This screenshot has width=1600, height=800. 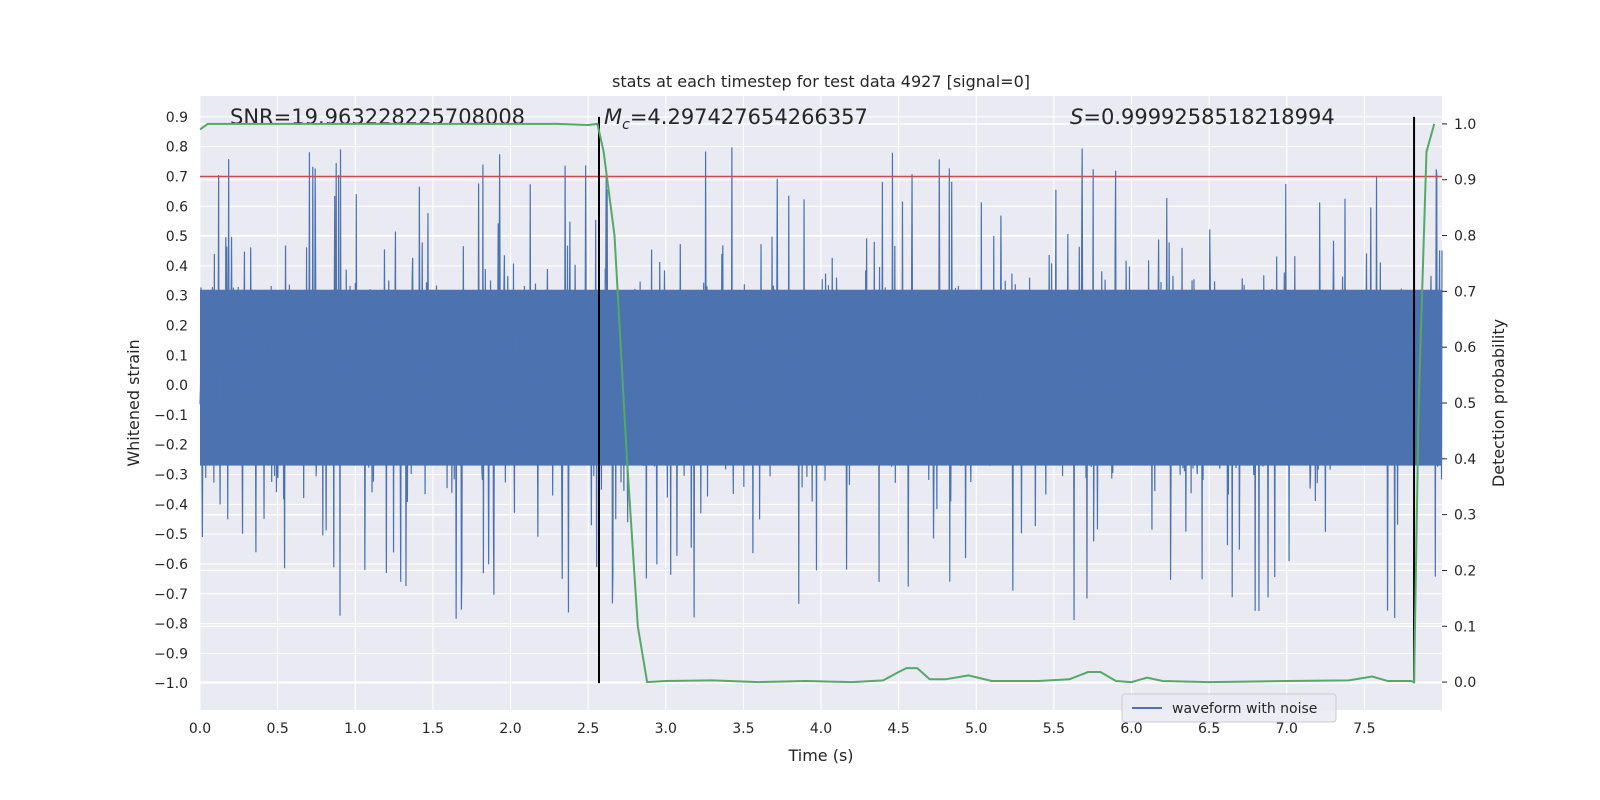 I want to click on s-annotation: S=0.9999258518218994, so click(x=1202, y=117).